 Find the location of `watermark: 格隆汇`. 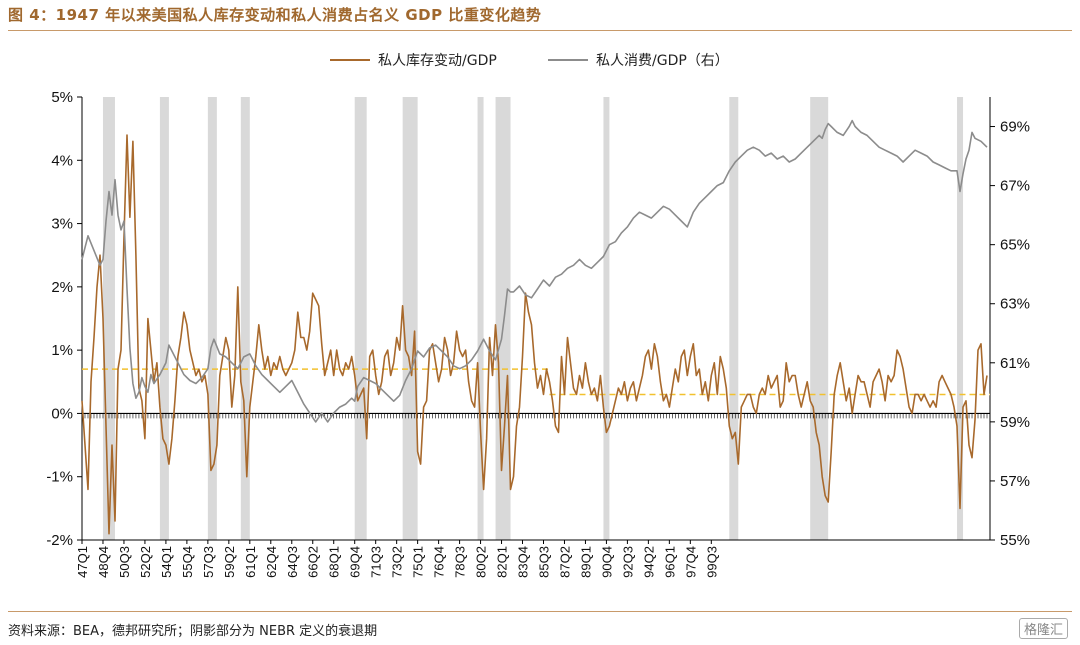

watermark: 格隆汇 is located at coordinates (1043, 628).